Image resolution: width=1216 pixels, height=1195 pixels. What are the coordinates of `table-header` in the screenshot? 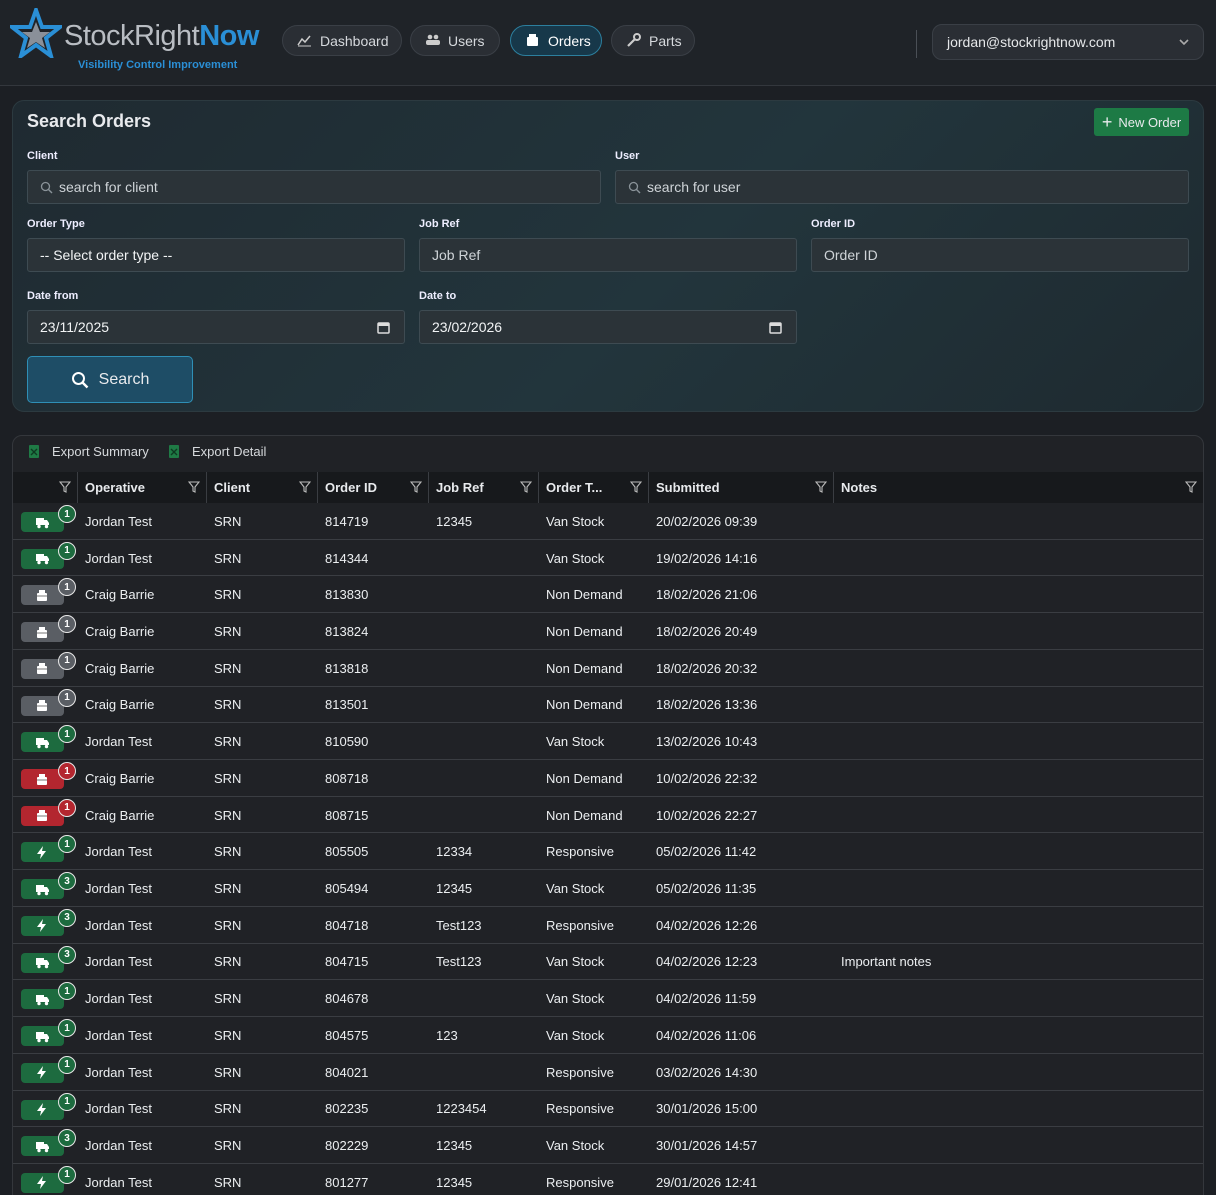 It's located at (608, 487).